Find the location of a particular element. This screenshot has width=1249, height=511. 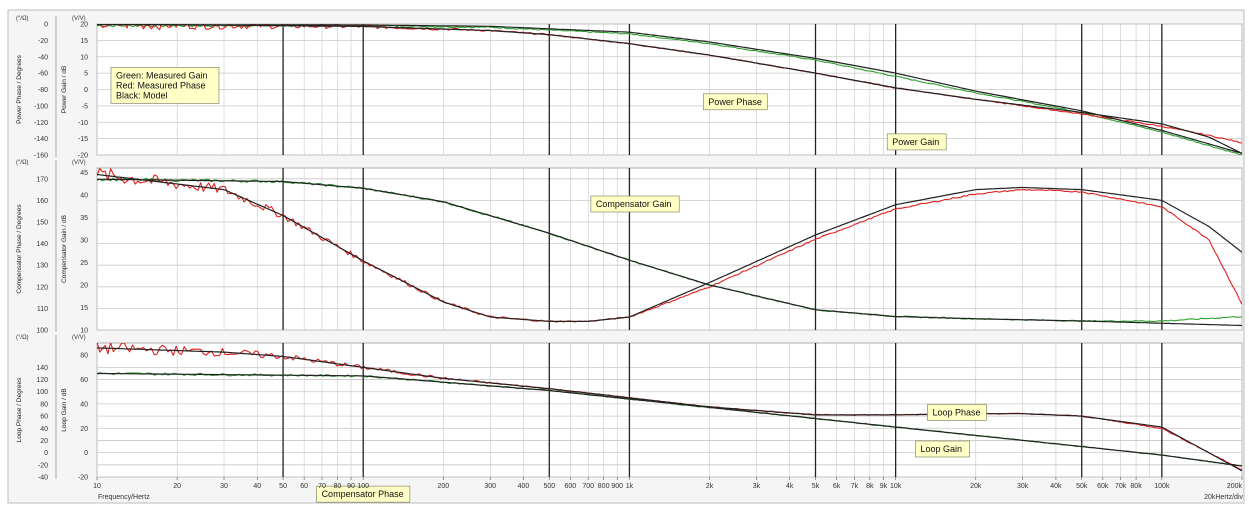

left-axis-title: Power Phase / Degrees is located at coordinates (19, 88).